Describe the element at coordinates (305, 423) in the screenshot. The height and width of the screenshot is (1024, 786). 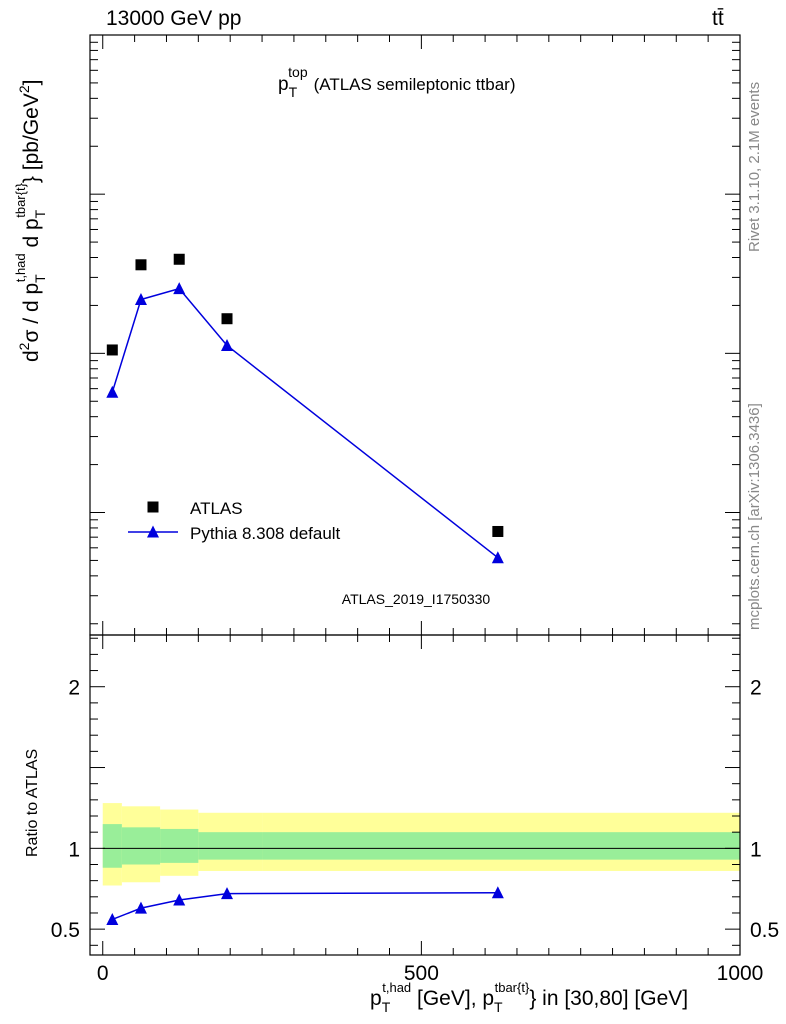
I see `pythia-line` at that location.